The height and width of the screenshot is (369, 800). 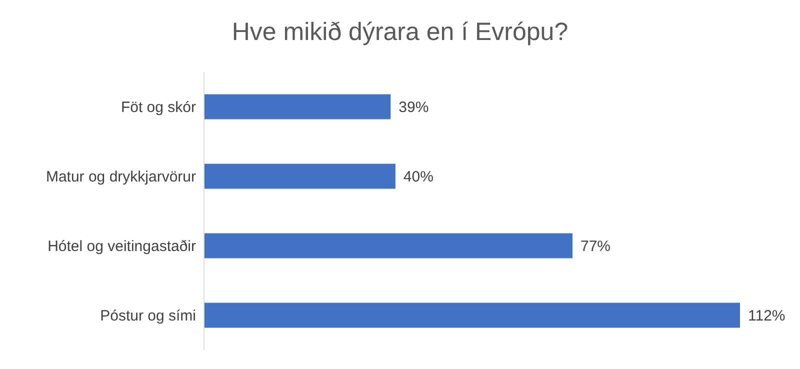 What do you see at coordinates (400, 32) in the screenshot?
I see `chart-title: Hve mikið dýrara en í Evrópu?` at bounding box center [400, 32].